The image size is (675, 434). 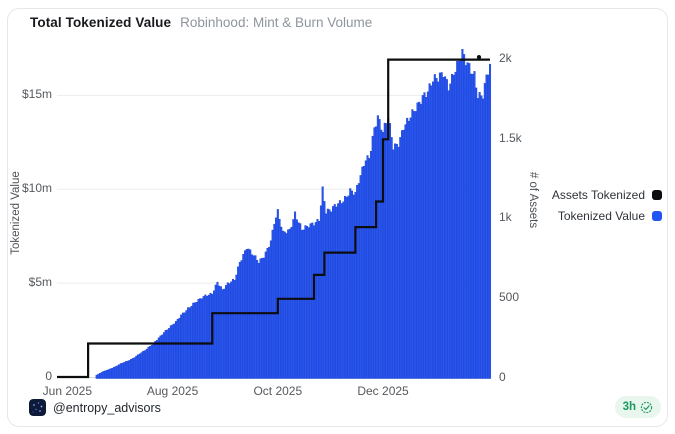 I want to click on y-left-tick-label: $15m, so click(x=36, y=94).